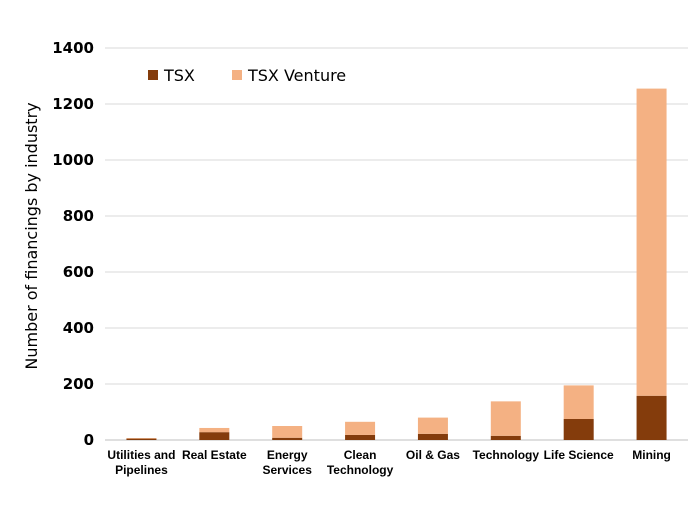  What do you see at coordinates (579, 455) in the screenshot?
I see `x-category-label: Life Science` at bounding box center [579, 455].